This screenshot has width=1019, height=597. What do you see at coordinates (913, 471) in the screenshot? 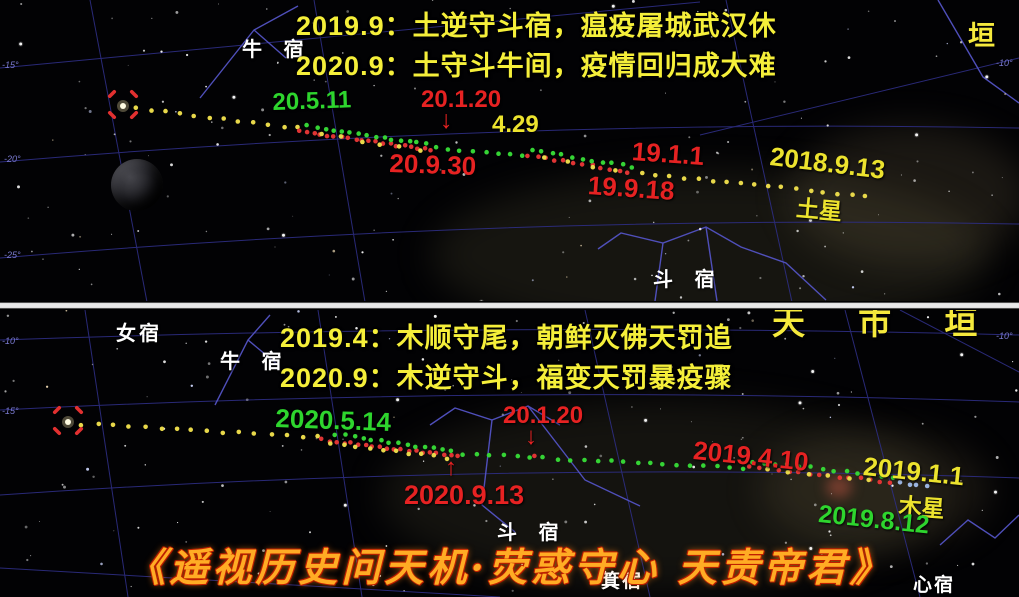
I see `date-annotation: 2019.1.1` at bounding box center [913, 471].